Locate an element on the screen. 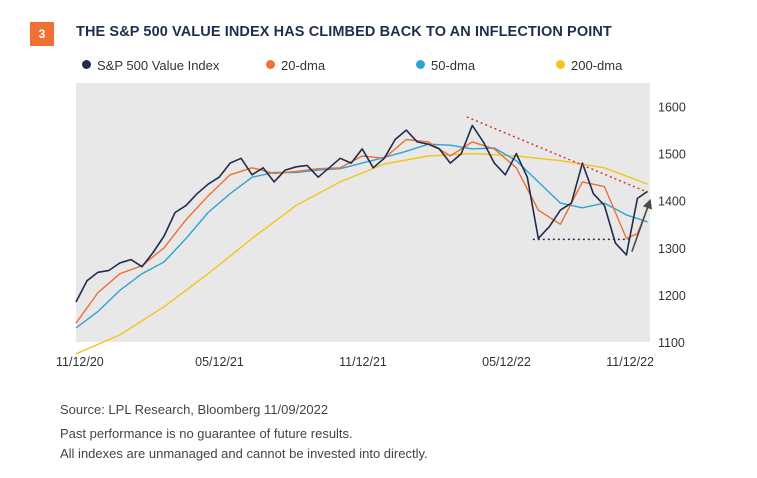  y-tick-label: 1600 is located at coordinates (672, 108).